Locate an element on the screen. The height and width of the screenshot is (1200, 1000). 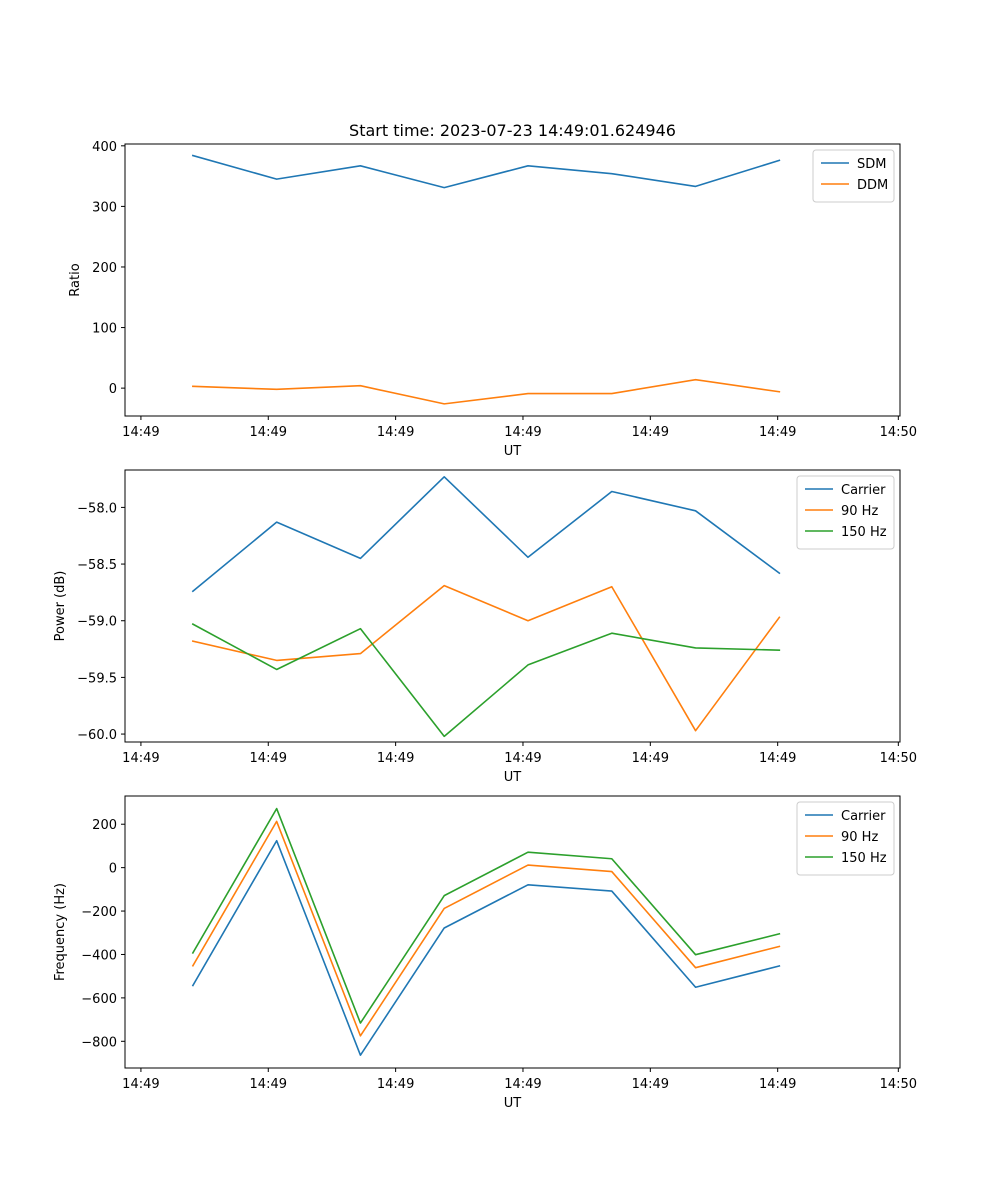
y-axis-label: Power (dB) is located at coordinates (60, 606).